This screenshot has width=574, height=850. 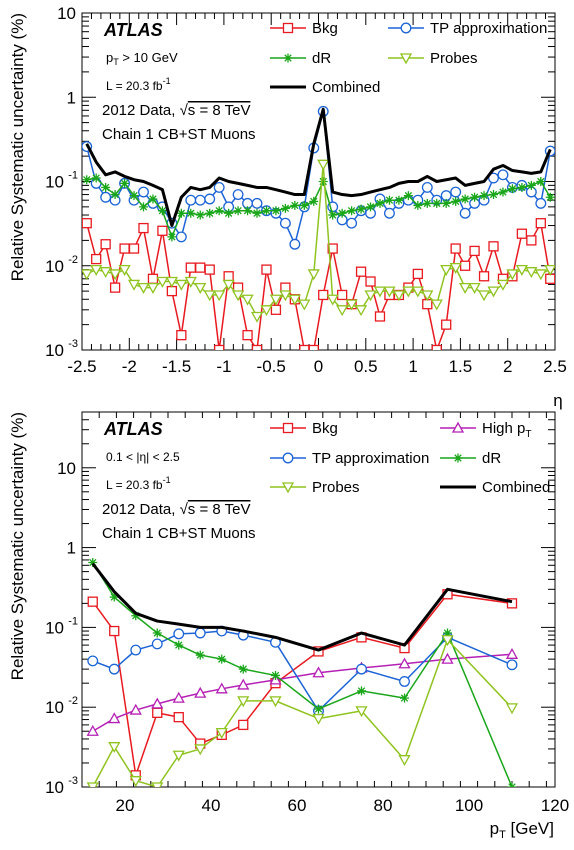 I want to click on legend-label: dR, so click(x=321, y=58).